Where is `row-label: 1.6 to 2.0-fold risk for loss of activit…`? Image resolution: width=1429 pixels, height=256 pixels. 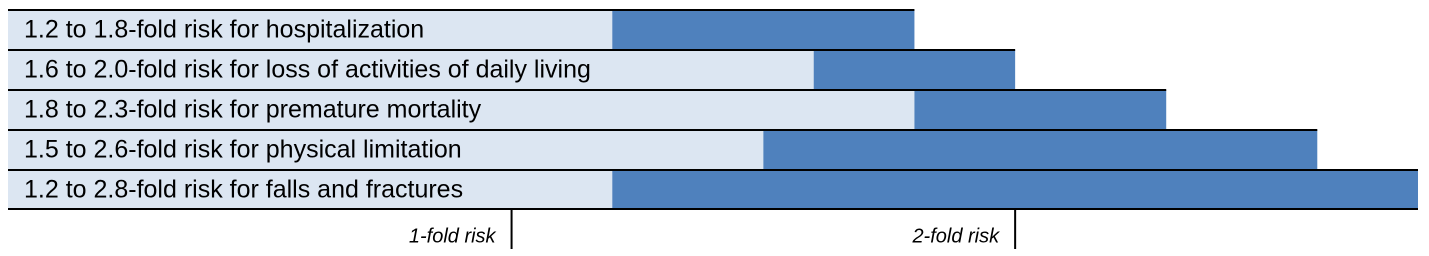 row-label: 1.6 to 2.0-fold risk for loss of activit… is located at coordinates (307, 70).